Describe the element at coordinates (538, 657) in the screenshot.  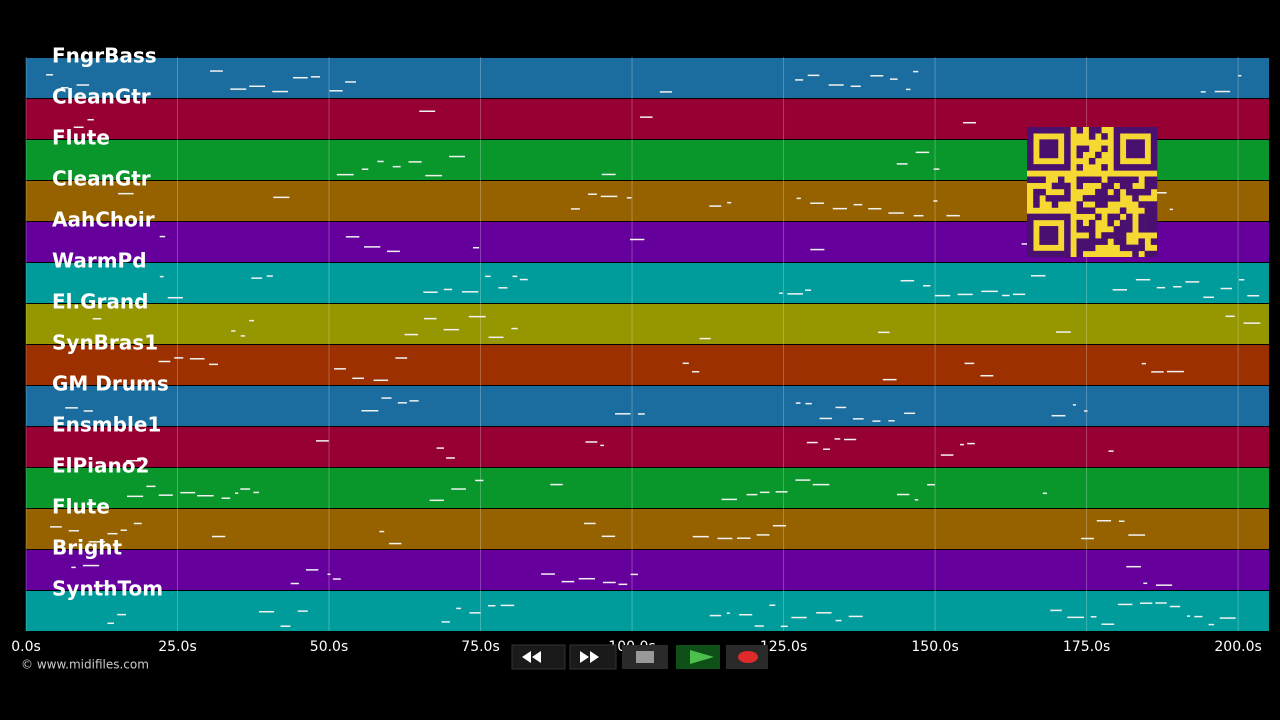
I see `rewind-button` at that location.